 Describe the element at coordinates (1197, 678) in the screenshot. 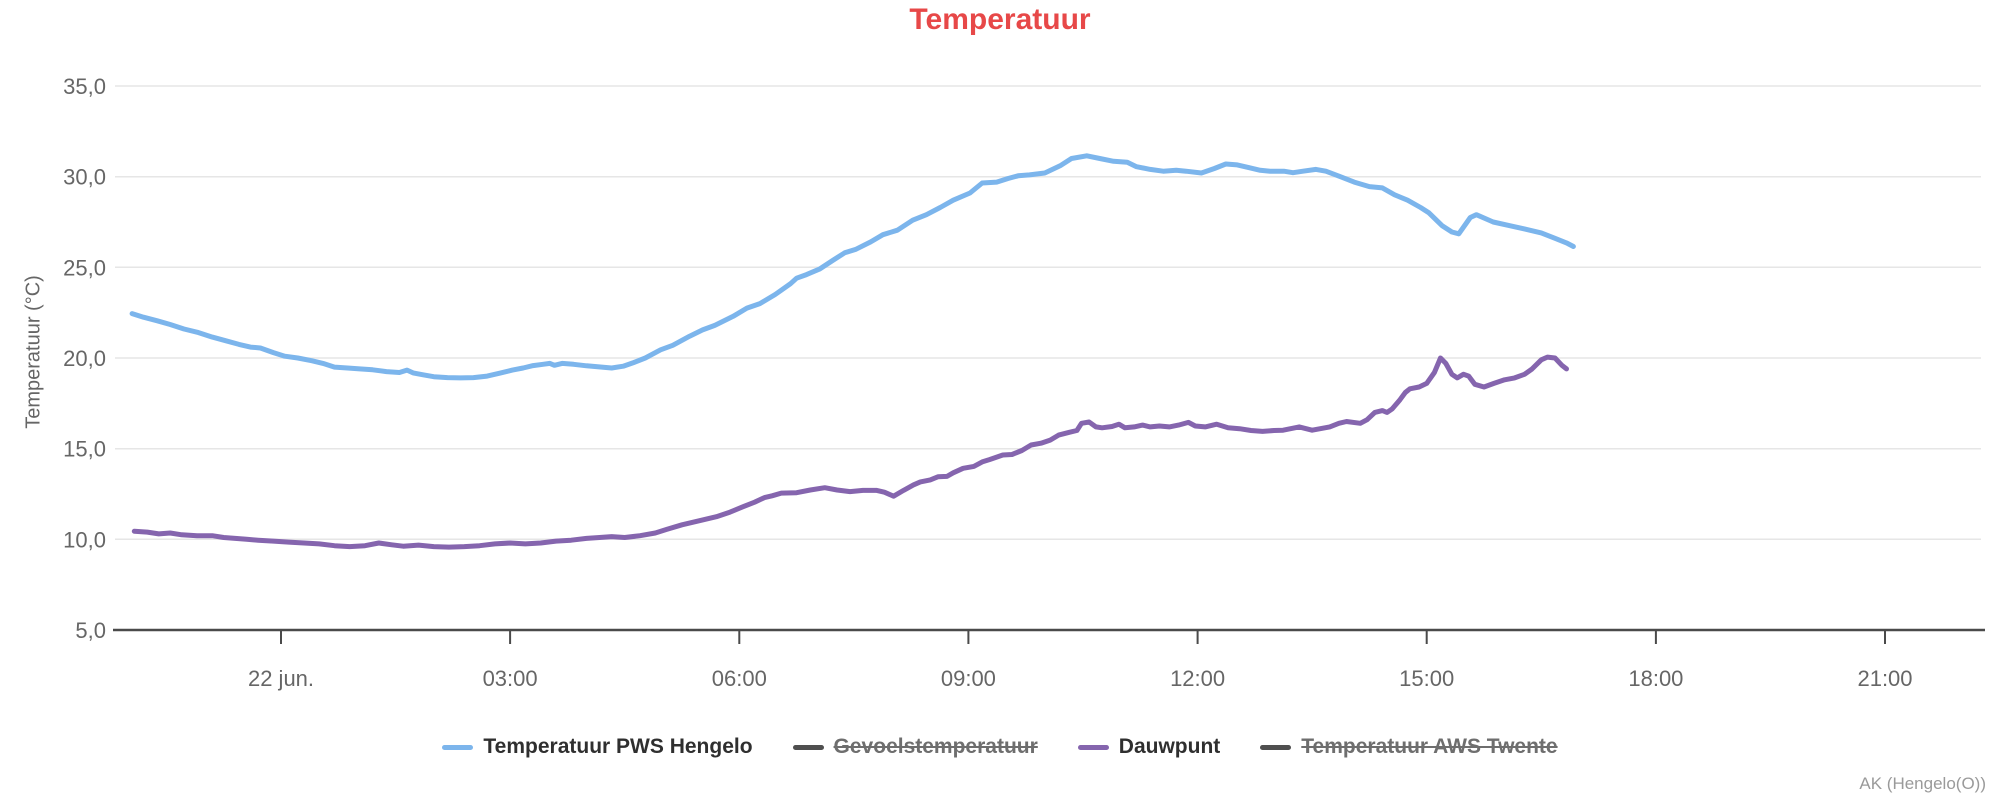

I see `x-tick-label: 12:00` at that location.